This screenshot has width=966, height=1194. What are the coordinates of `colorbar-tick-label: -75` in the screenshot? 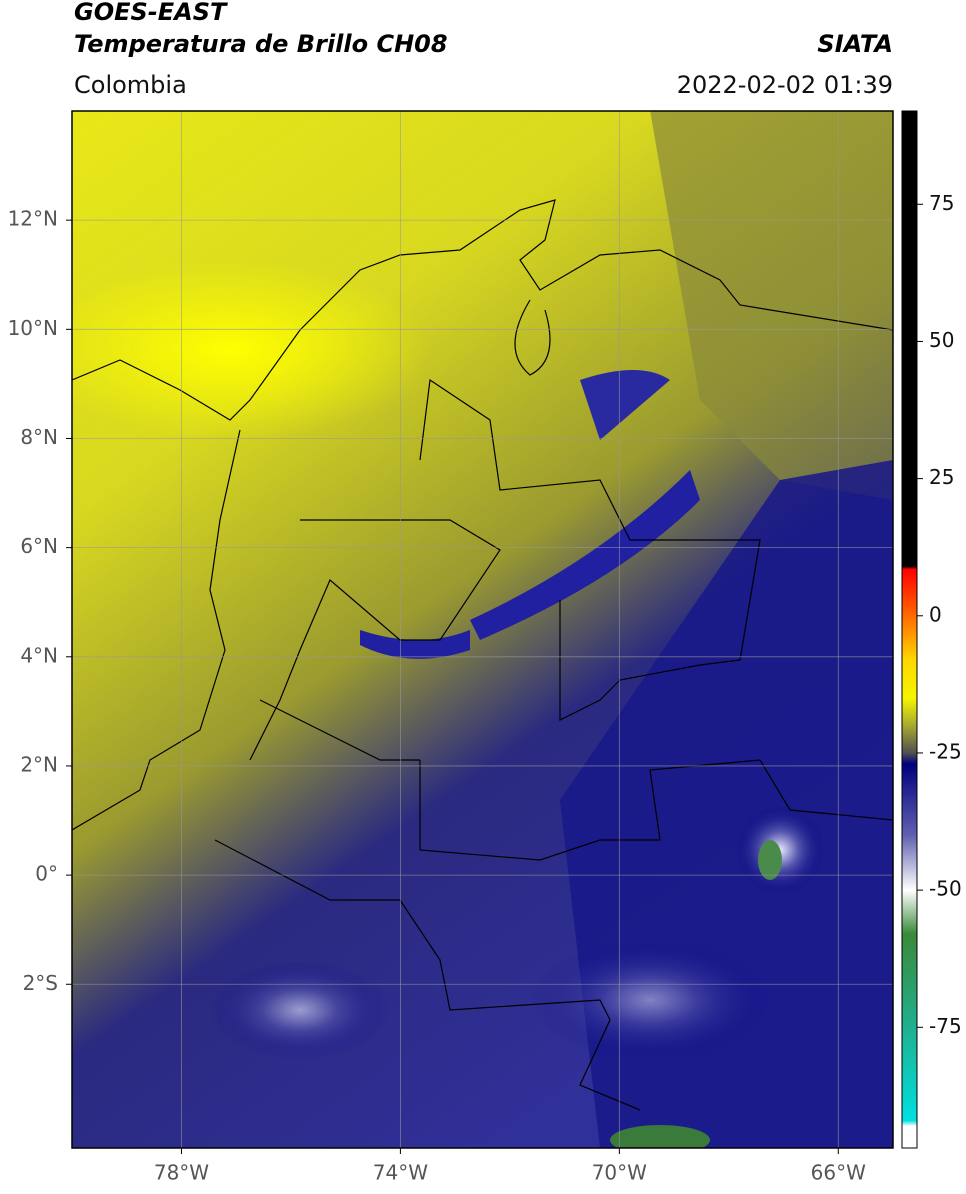 It's located at (945, 1026).